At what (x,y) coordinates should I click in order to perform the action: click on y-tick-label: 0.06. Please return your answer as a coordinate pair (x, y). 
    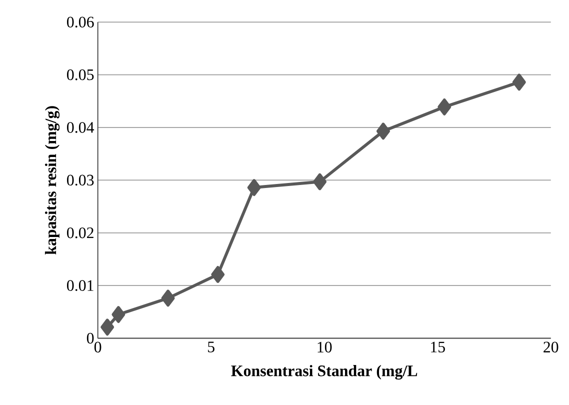
    Looking at the image, I should click on (80, 22).